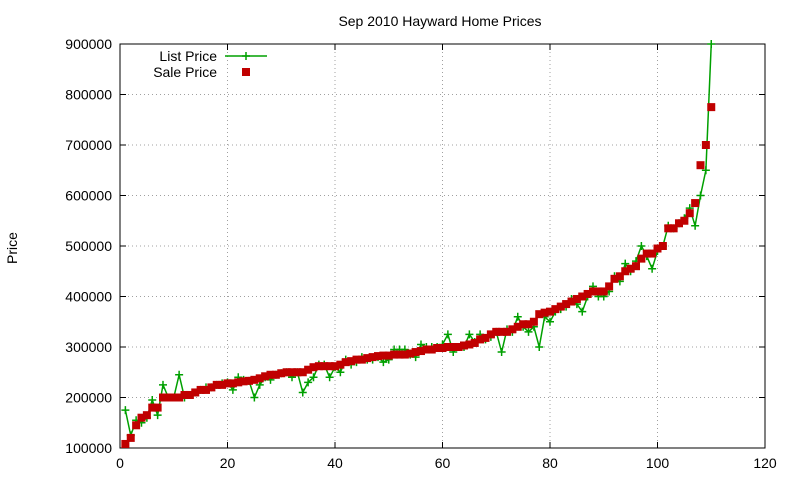 This screenshot has height=480, width=800. I want to click on legend-label-list-price: List Price, so click(188, 56).